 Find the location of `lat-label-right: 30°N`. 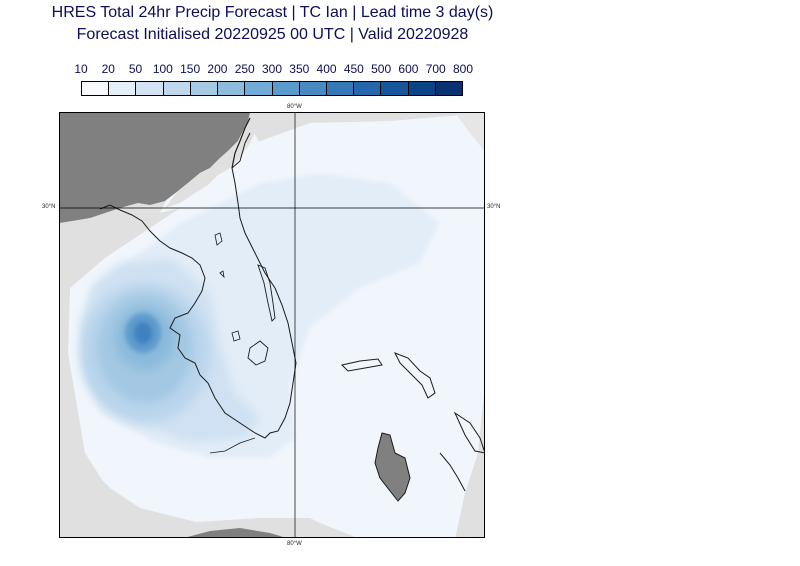

lat-label-right: 30°N is located at coordinates (493, 207).